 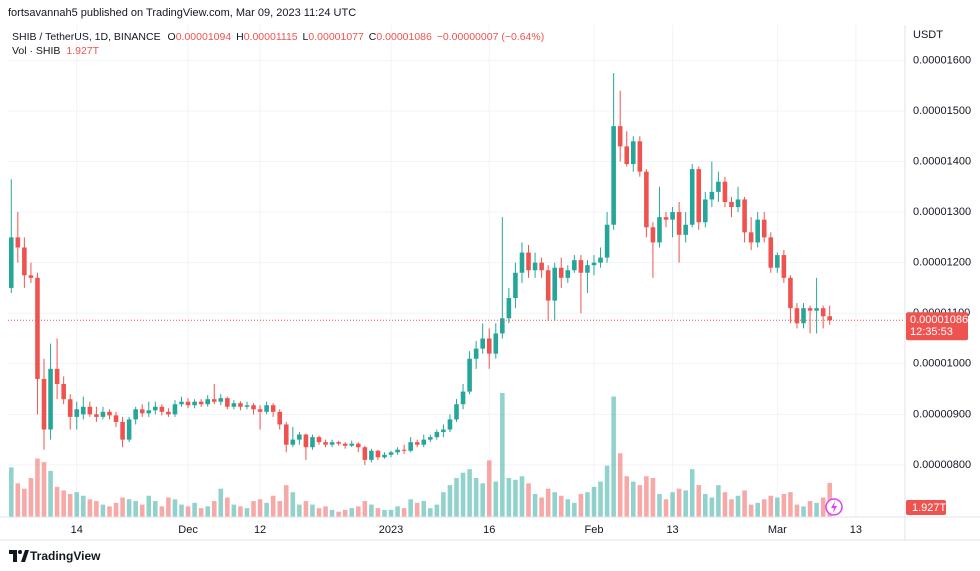 I want to click on last-price-box, so click(x=937, y=326).